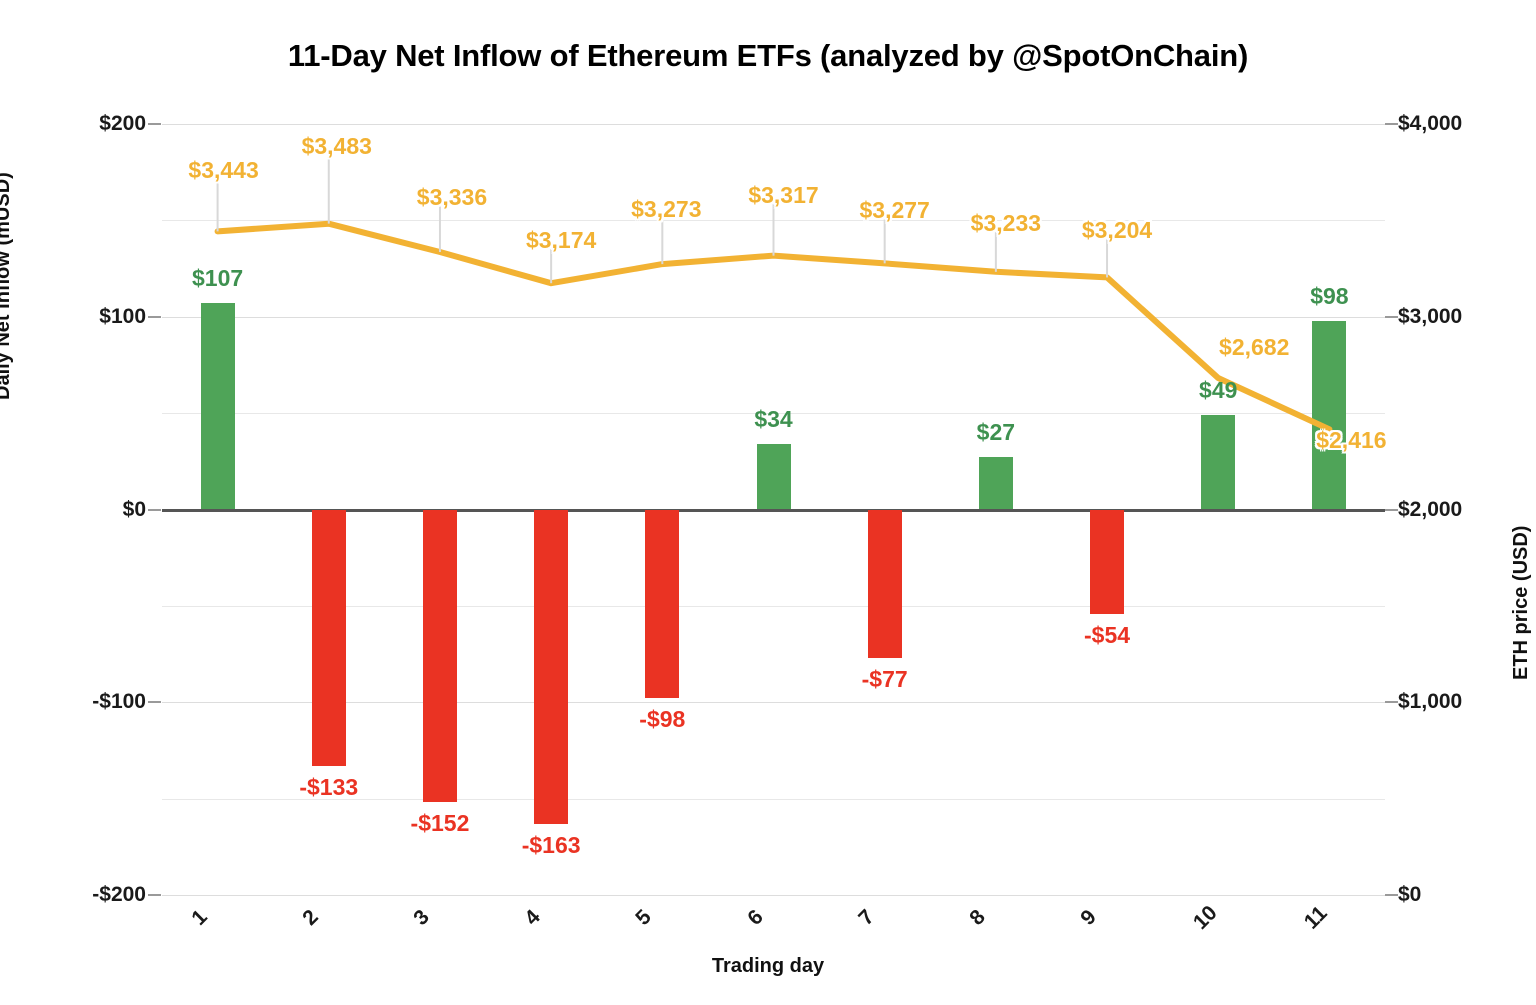  Describe the element at coordinates (1430, 509) in the screenshot. I see `y-axis-right-tick-label: $2,000` at that location.